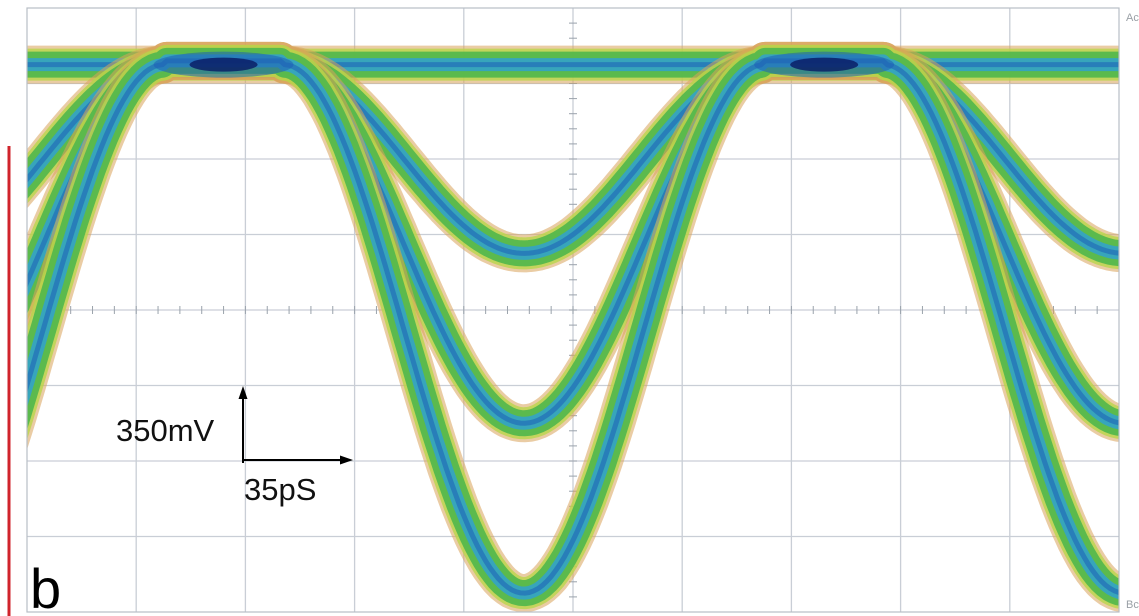  Describe the element at coordinates (346, 460) in the screenshot. I see `scale-bar-horizontal-arrowhead` at that location.